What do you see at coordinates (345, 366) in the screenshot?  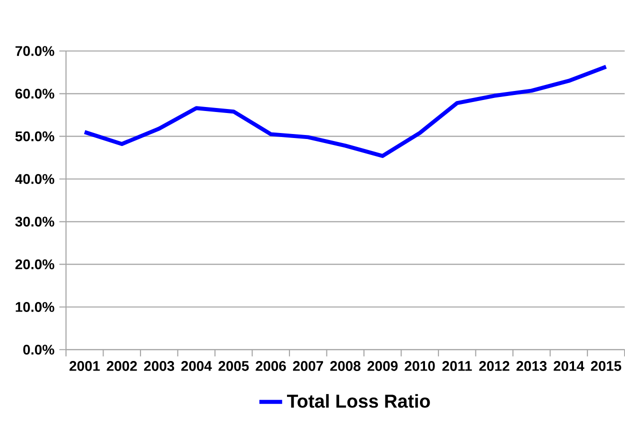 I see `x-tick-label: 2008` at bounding box center [345, 366].